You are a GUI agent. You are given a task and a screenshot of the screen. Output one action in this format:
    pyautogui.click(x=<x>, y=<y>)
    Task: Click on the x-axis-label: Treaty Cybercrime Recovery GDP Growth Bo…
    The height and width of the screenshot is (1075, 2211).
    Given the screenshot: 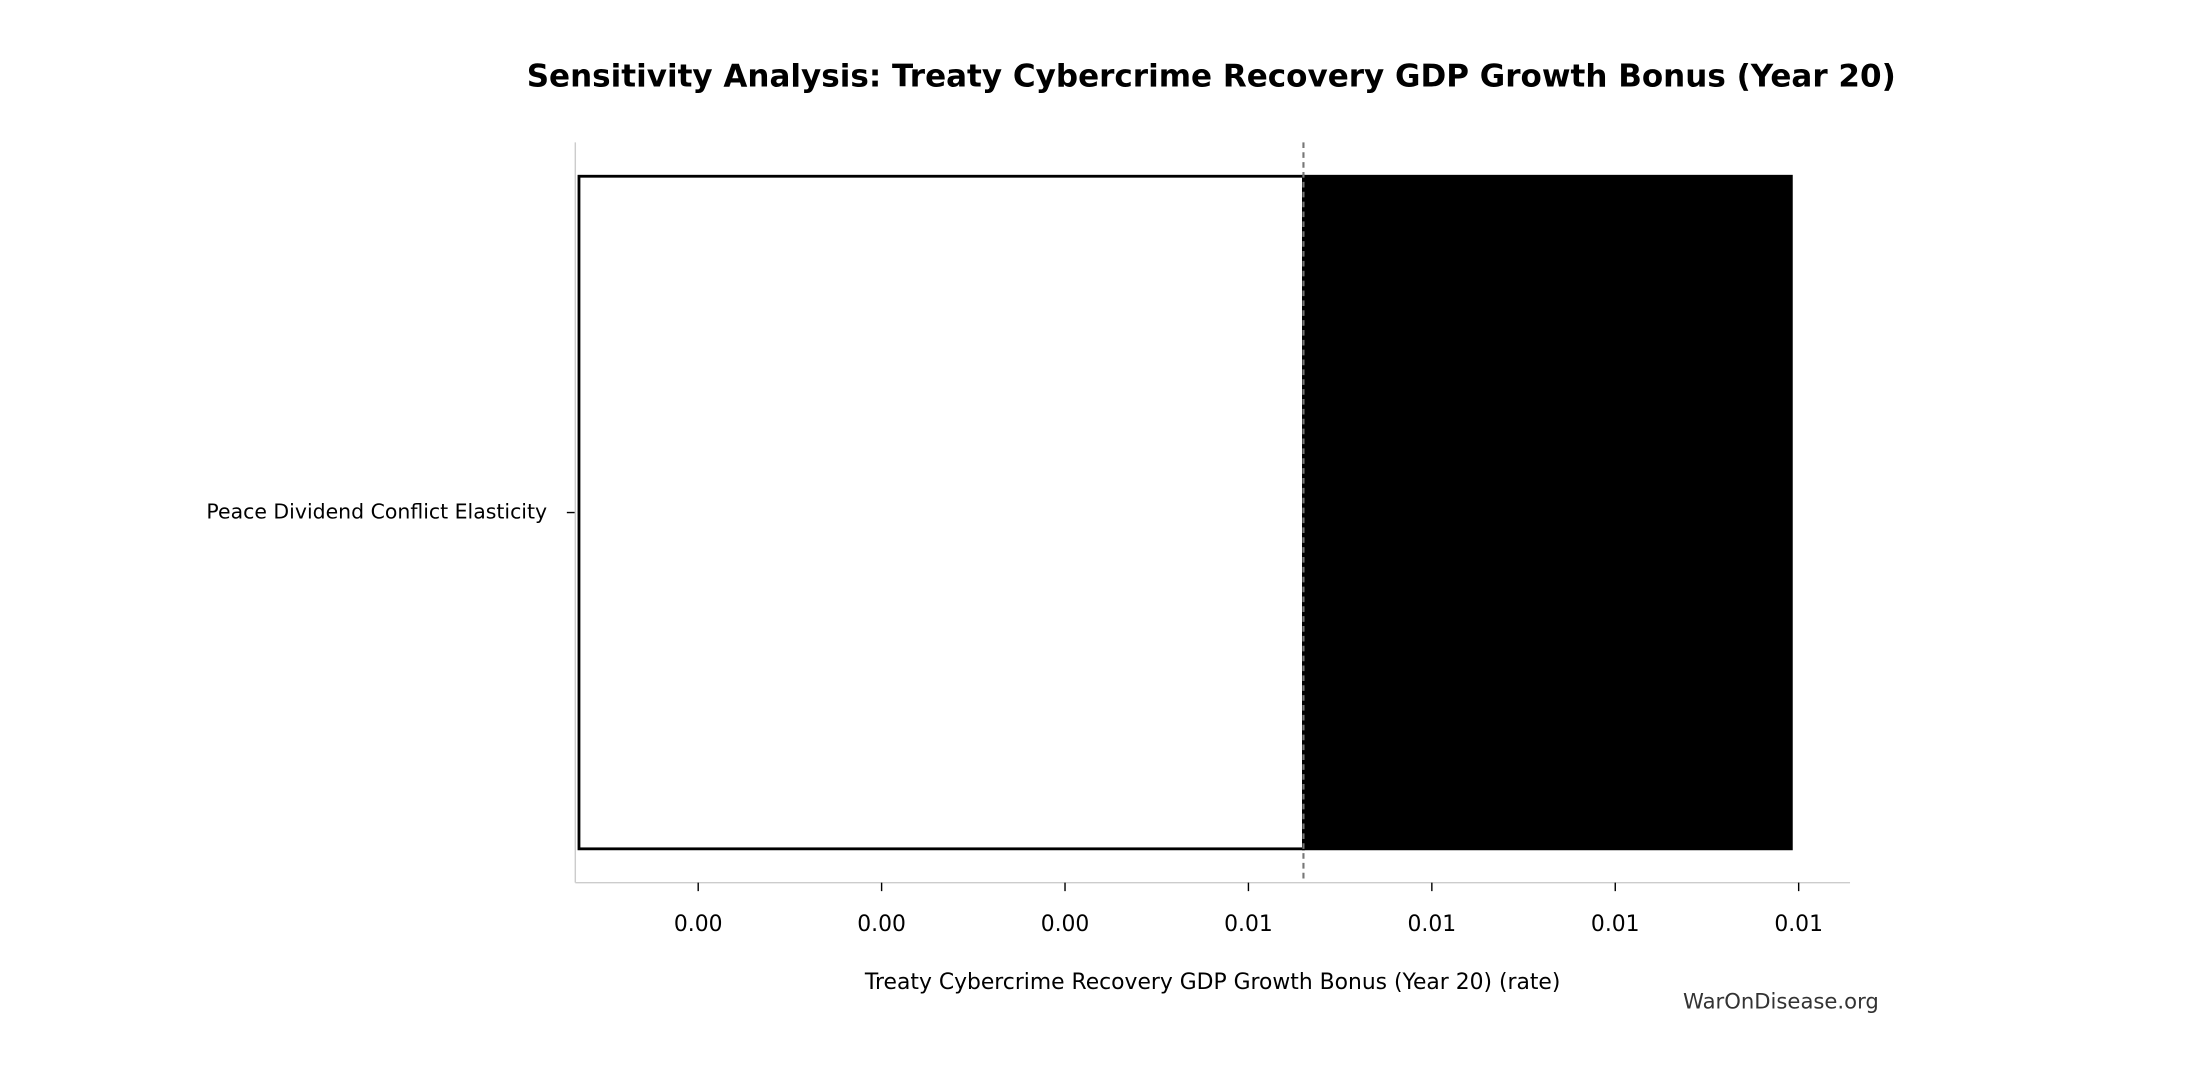 What is the action you would take?
    pyautogui.click(x=1212, y=982)
    